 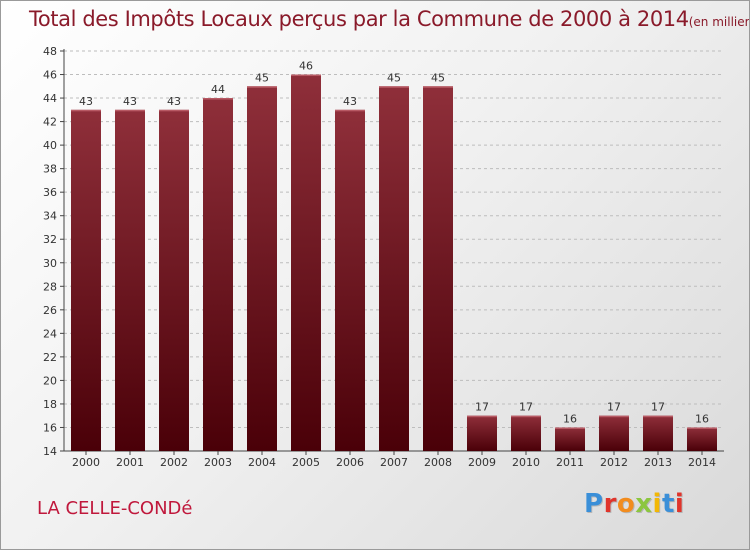 I want to click on y-tick-label: 40, so click(x=50, y=145).